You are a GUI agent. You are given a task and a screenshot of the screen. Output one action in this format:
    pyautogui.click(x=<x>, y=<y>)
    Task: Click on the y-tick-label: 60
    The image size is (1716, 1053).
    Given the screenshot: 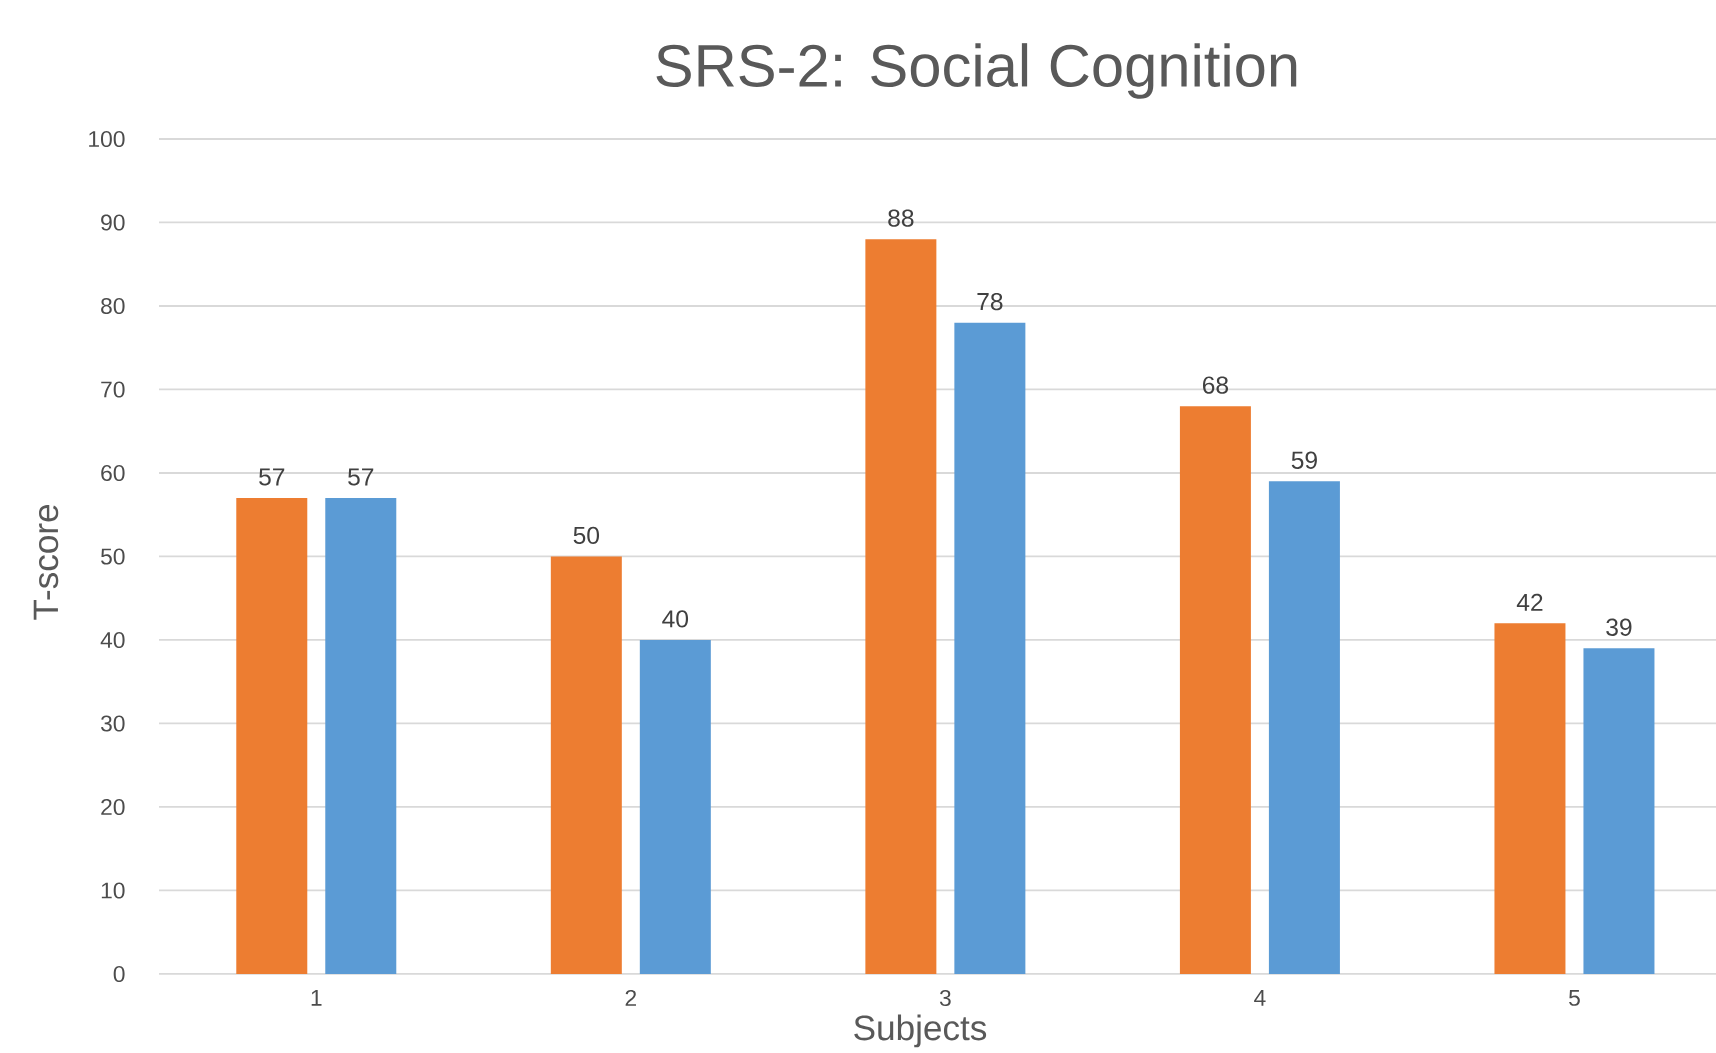 What is the action you would take?
    pyautogui.click(x=113, y=473)
    